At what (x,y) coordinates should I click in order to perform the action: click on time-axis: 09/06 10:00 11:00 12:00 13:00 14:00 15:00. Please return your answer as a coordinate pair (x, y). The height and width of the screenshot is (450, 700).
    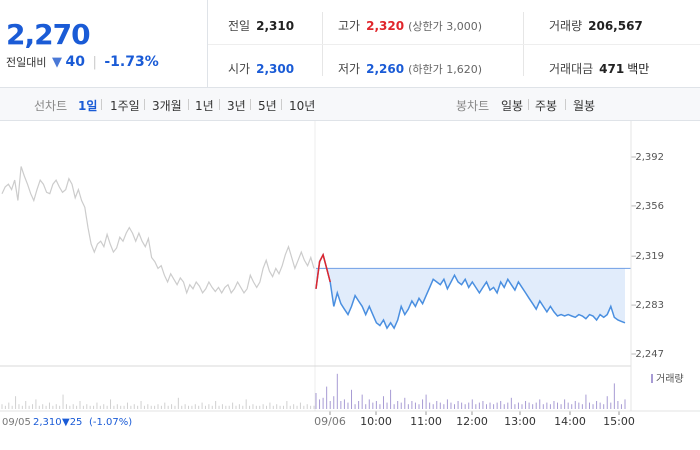
    Looking at the image, I should click on (474, 419).